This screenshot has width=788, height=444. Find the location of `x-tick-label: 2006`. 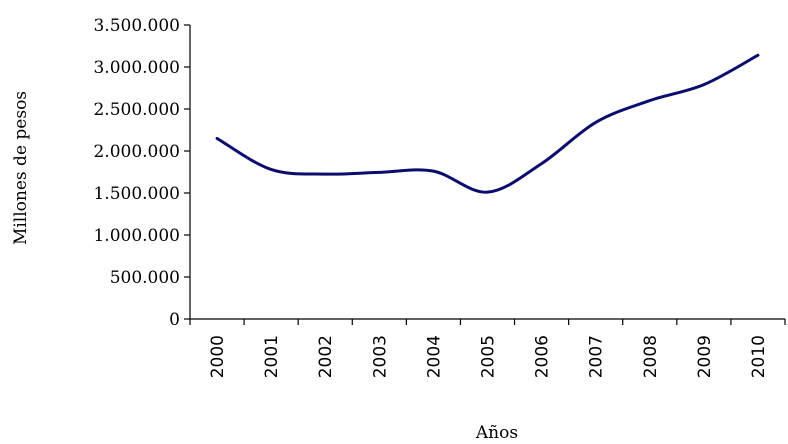

x-tick-label: 2006 is located at coordinates (543, 356).